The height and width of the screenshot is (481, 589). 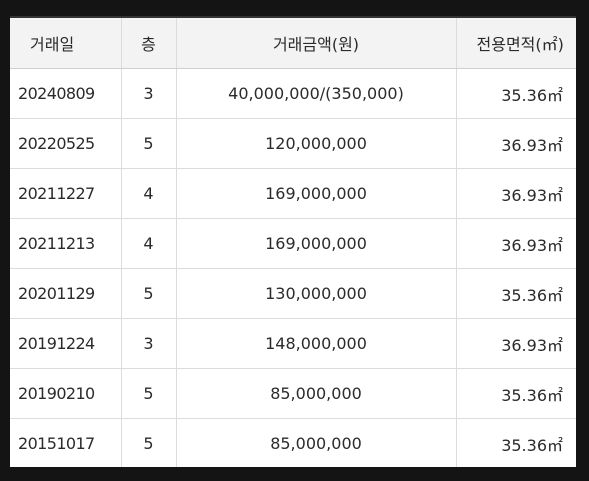 I want to click on table-row: 20211227 4 169,000,000 36.93㎡, so click(x=293, y=193).